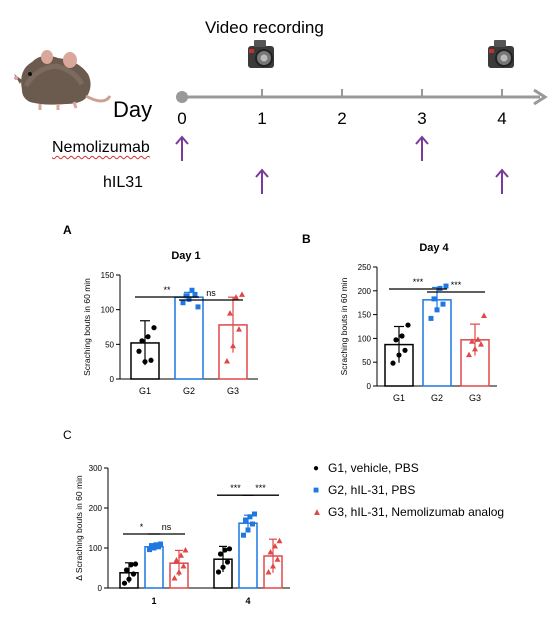 Image resolution: width=557 pixels, height=617 pixels. What do you see at coordinates (416, 512) in the screenshot?
I see `legend-label-g3: G3, hIL-31, Nemolizumab analog` at bounding box center [416, 512].